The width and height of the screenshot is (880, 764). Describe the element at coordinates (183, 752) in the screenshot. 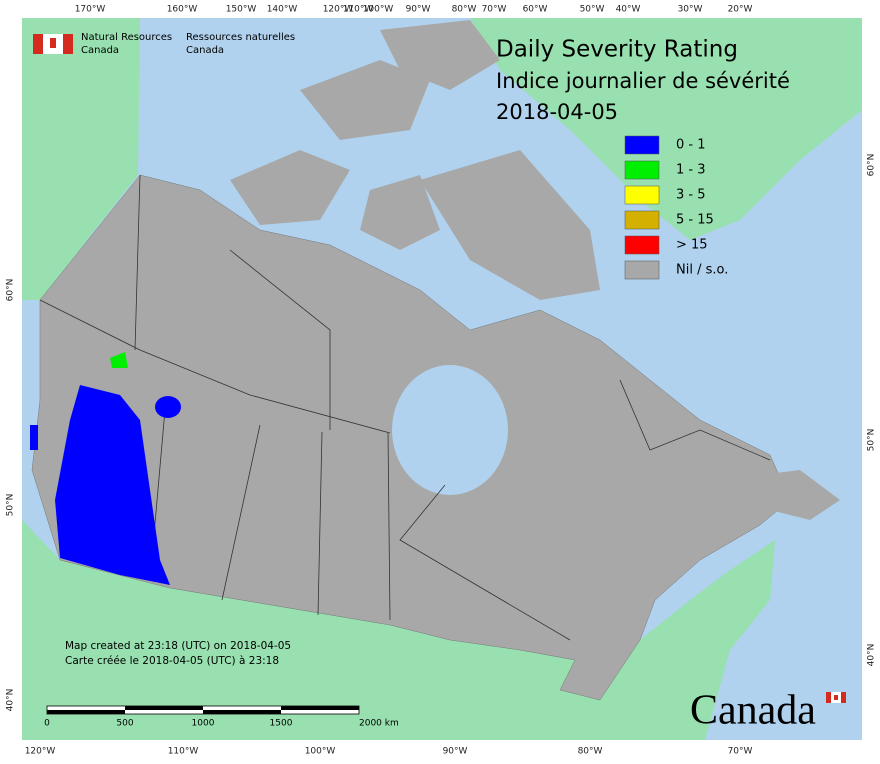

I see `bottom-tick-label: 110°W` at that location.